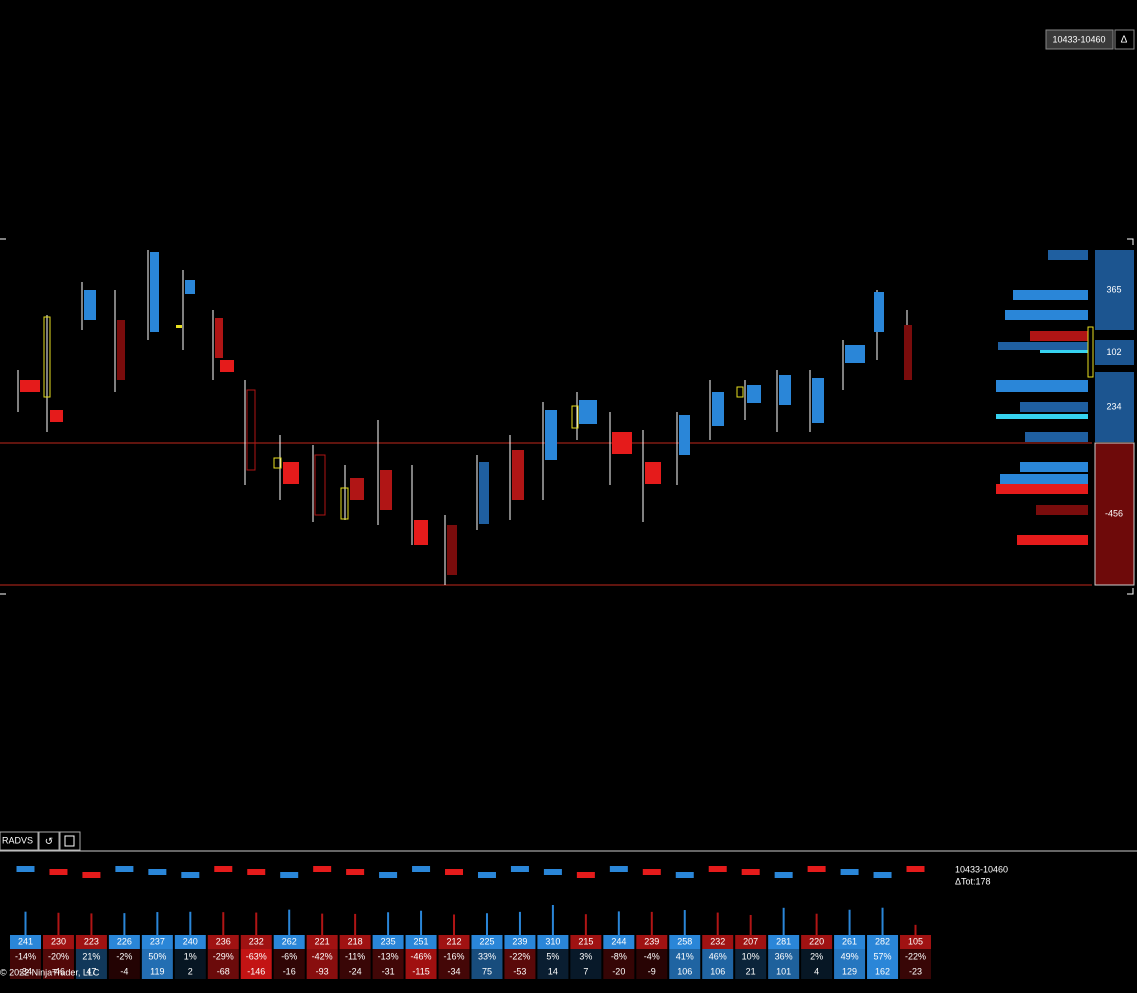 The height and width of the screenshot is (993, 1137). I want to click on delta-value: 75, so click(487, 971).